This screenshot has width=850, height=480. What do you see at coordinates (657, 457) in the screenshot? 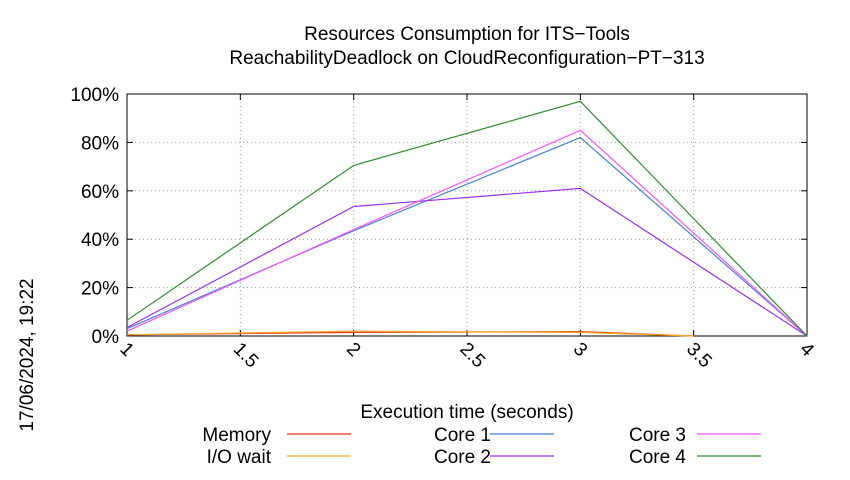
I see `legend-label-core-4: Core 4` at bounding box center [657, 457].